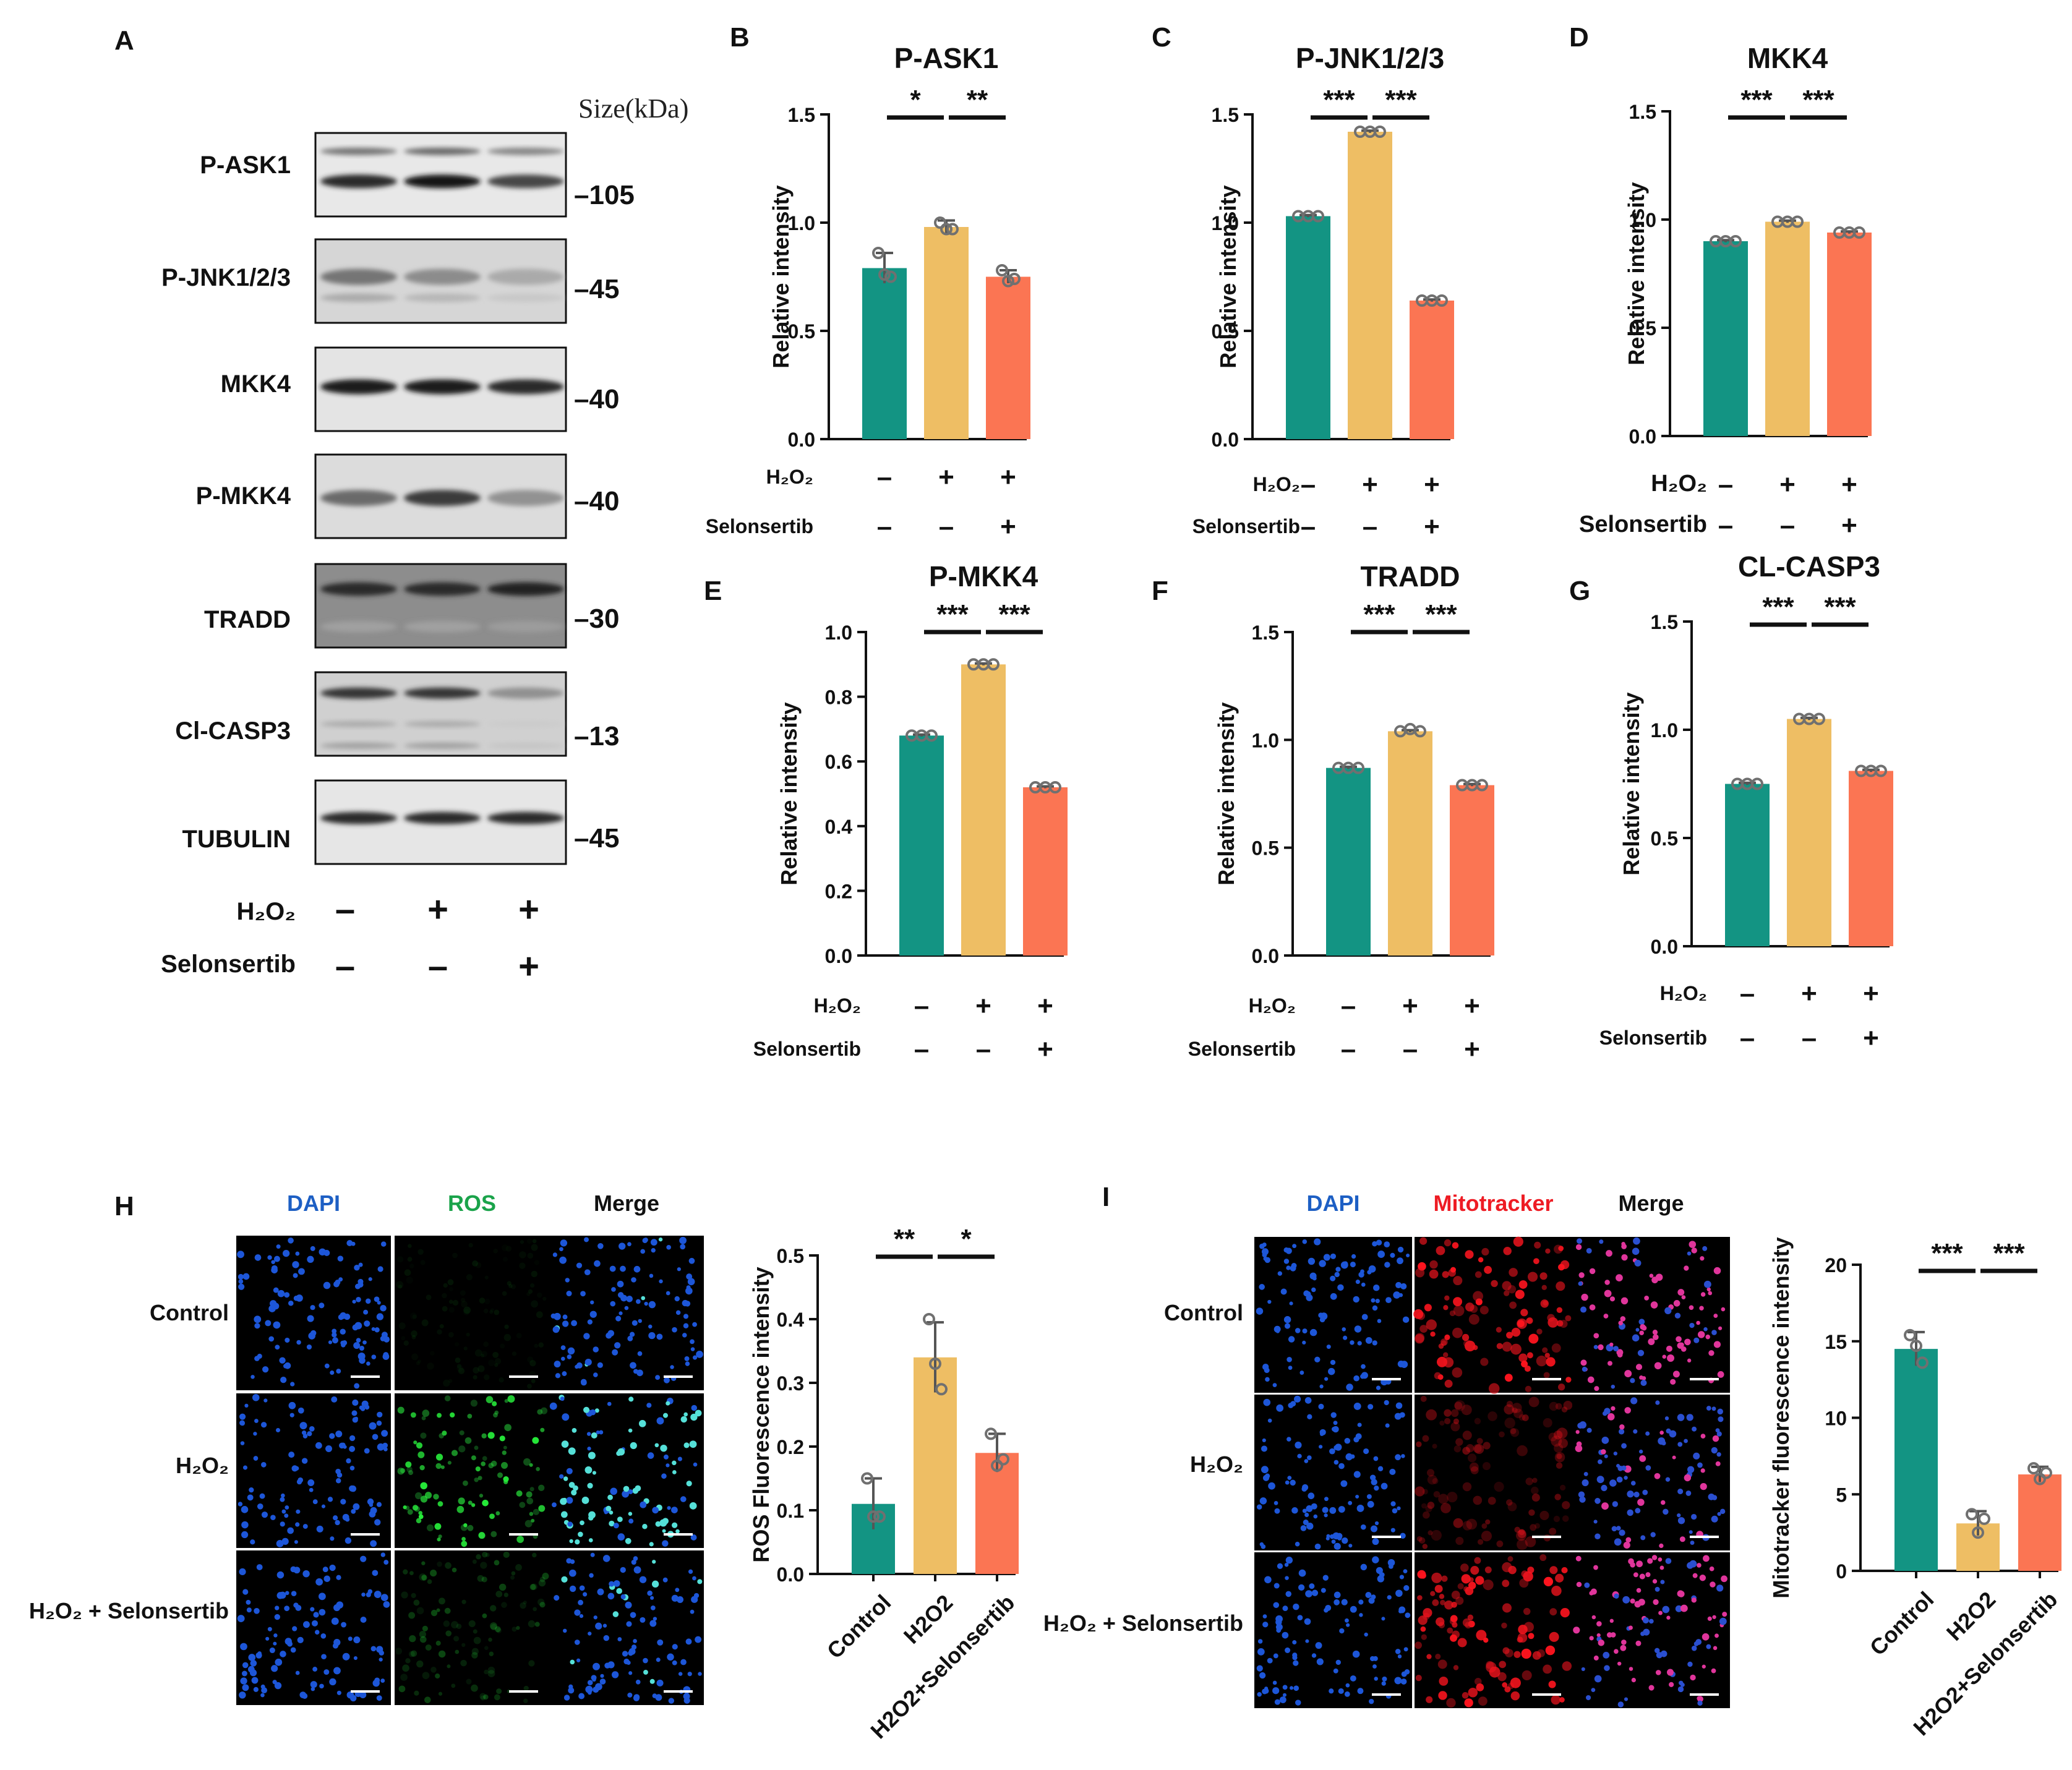 This screenshot has height=1770, width=2072. Describe the element at coordinates (412, 606) in the screenshot. I see `blot-row: TRADD –30` at that location.